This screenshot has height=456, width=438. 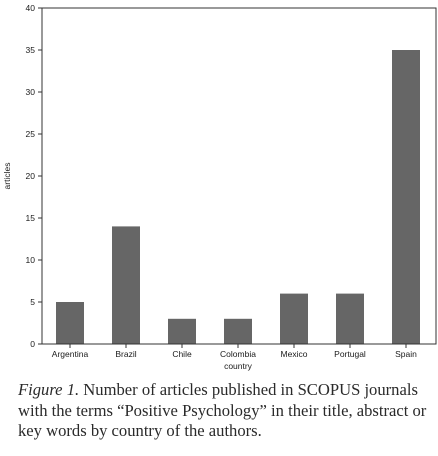 I want to click on y-tick-label: 0, so click(x=32, y=344).